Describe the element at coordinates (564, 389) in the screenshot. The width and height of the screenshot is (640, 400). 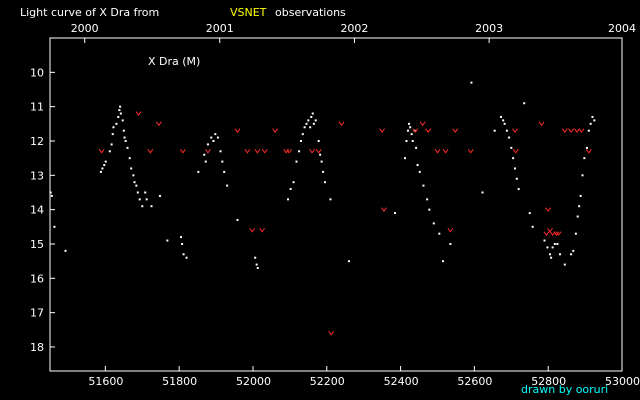
I see `credit-label: drawn by ooruri` at that location.